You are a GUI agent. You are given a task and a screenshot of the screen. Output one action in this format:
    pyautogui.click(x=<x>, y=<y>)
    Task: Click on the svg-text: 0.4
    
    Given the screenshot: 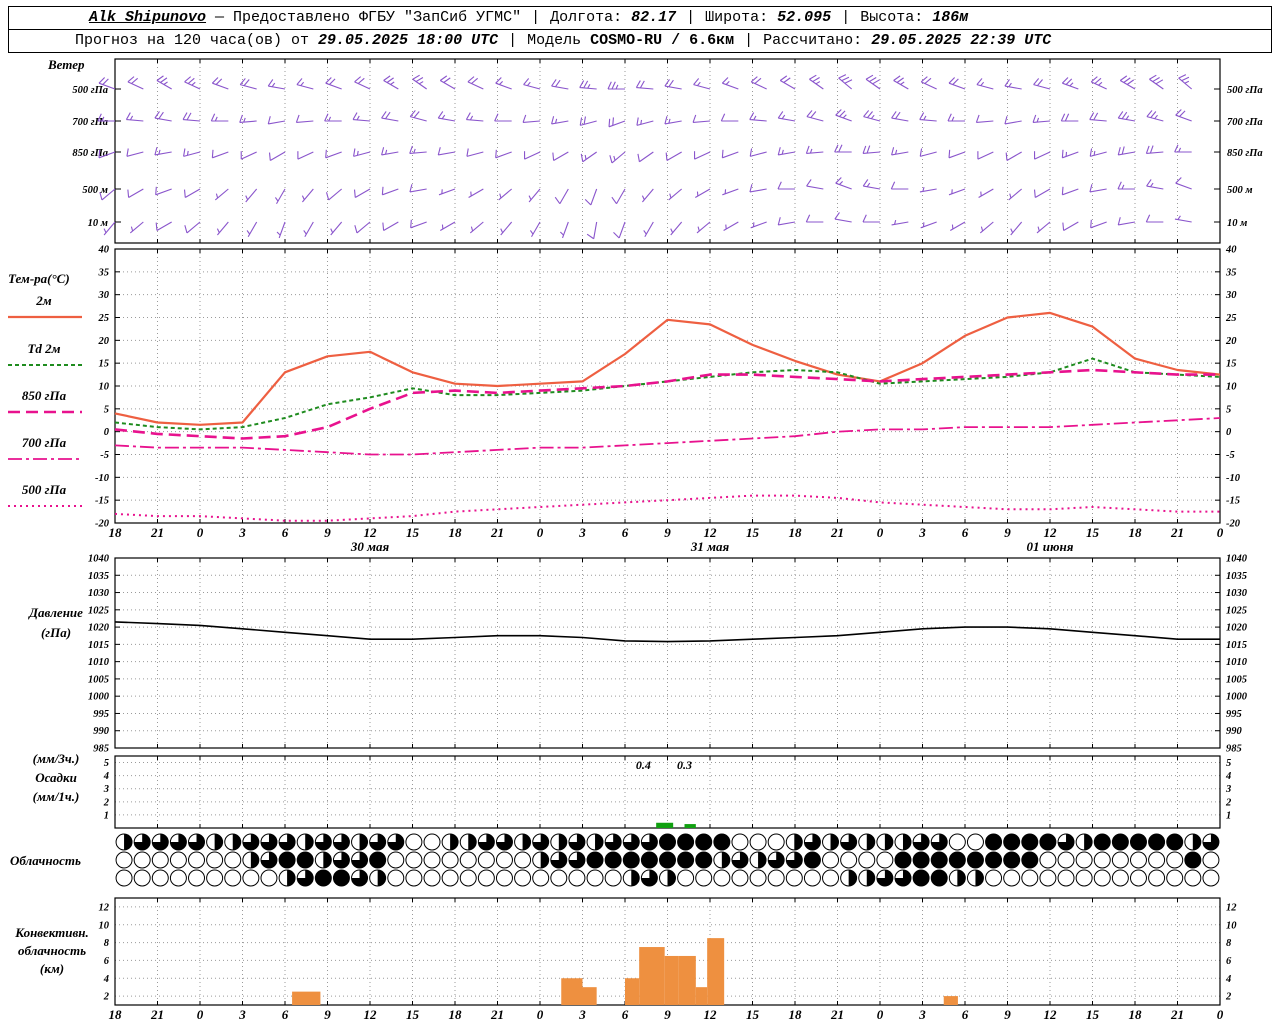 What is the action you would take?
    pyautogui.click(x=643, y=765)
    